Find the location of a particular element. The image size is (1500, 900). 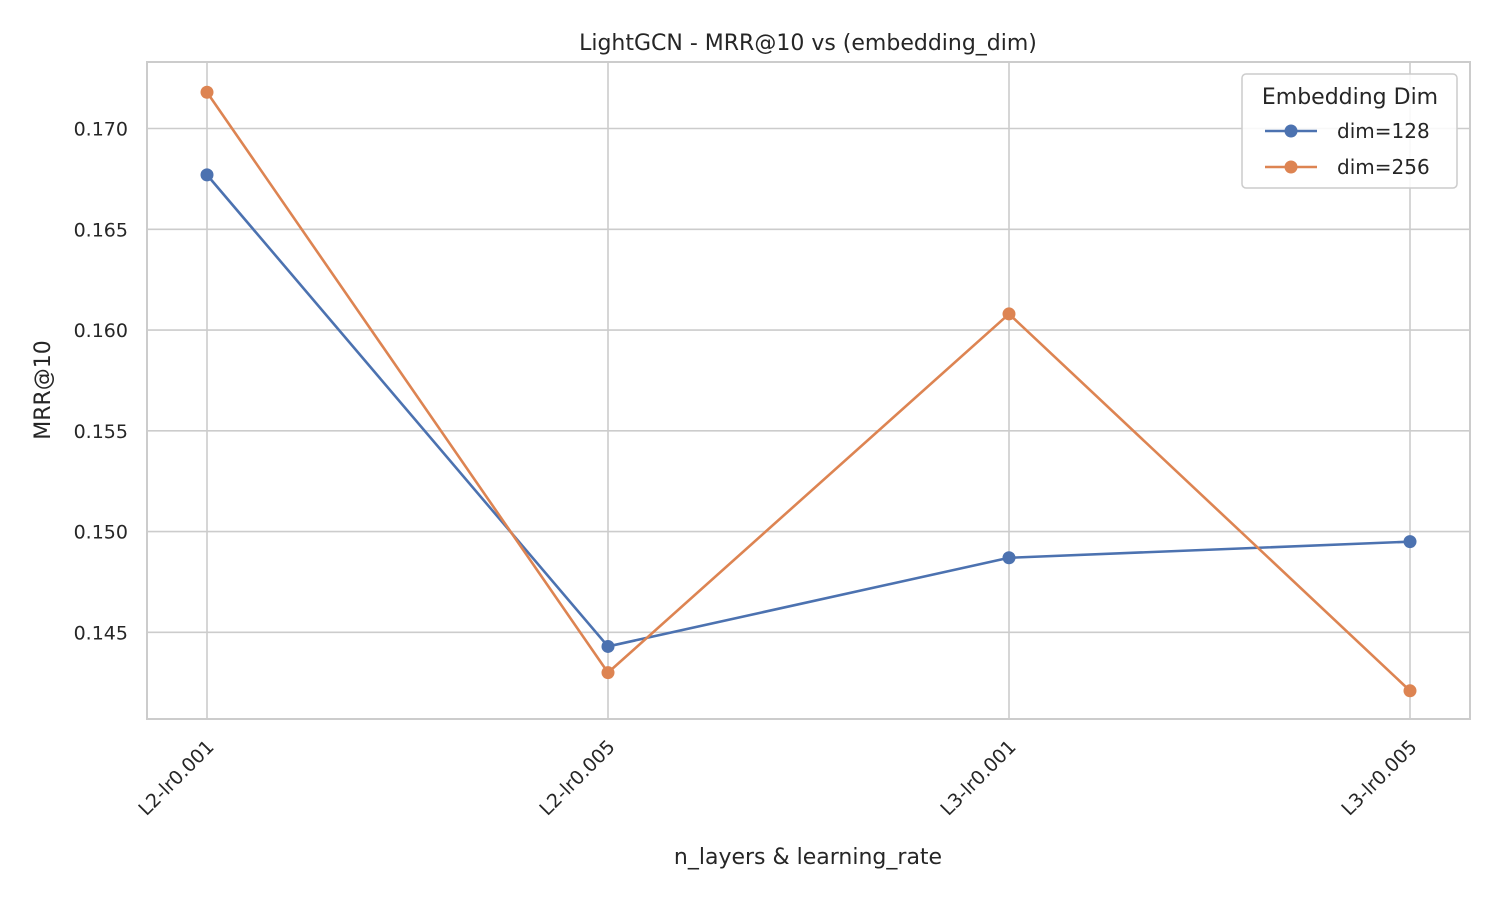

chart-title: LightGCN - MRR@10 vs (embedding_dim) is located at coordinates (808, 43).